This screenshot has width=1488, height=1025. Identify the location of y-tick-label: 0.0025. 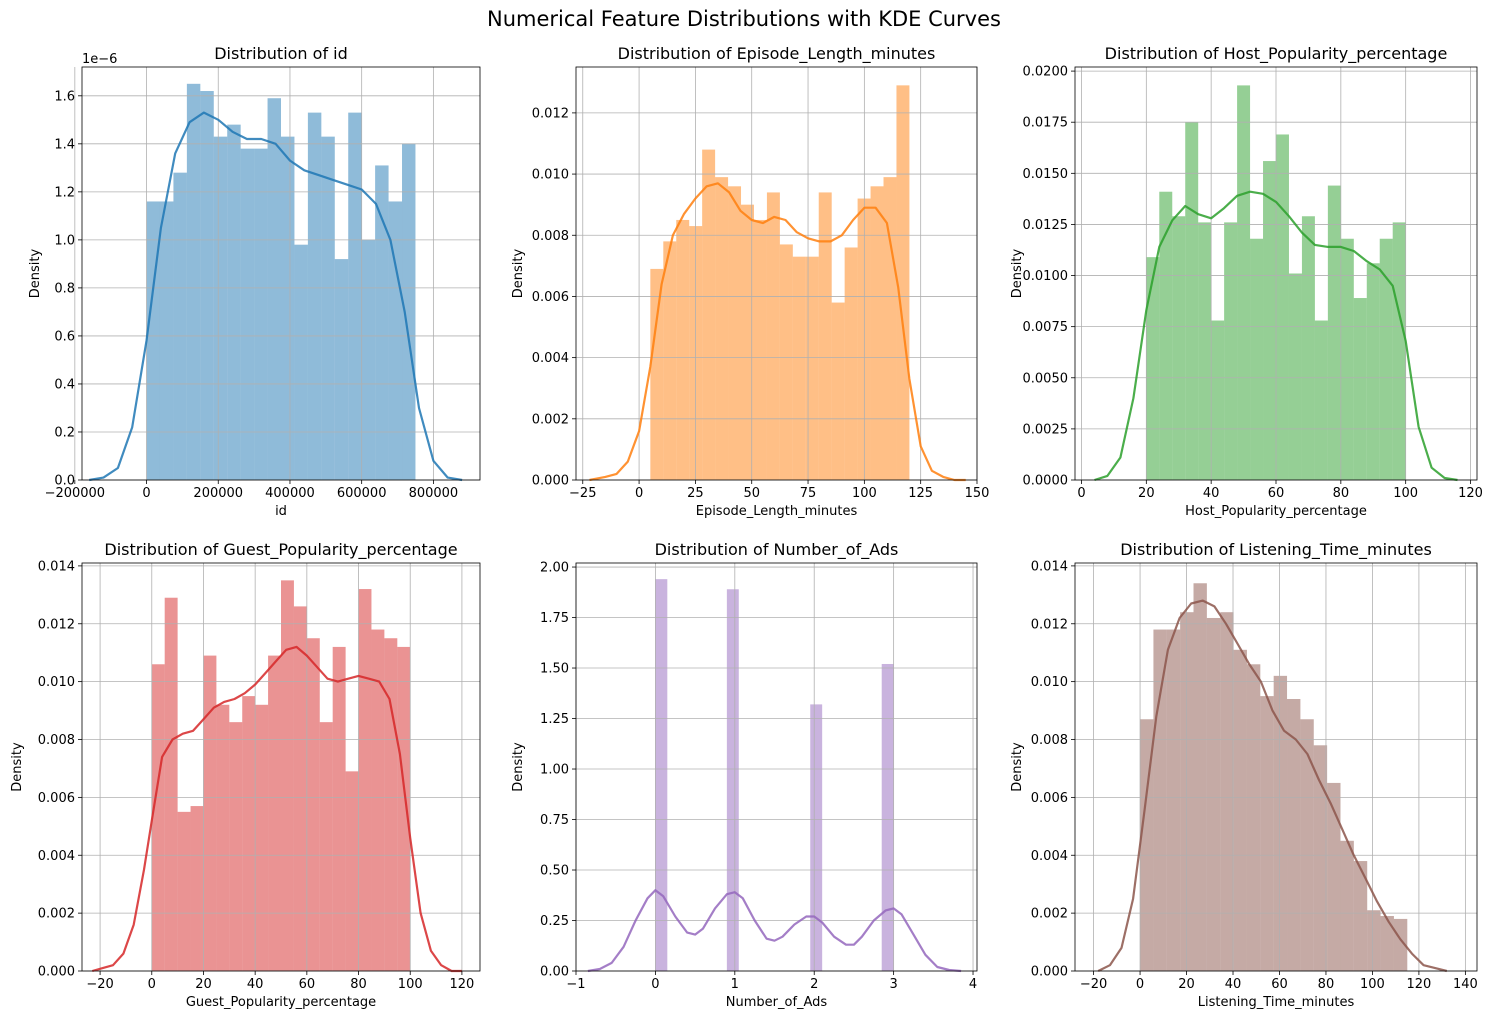
(1046, 429).